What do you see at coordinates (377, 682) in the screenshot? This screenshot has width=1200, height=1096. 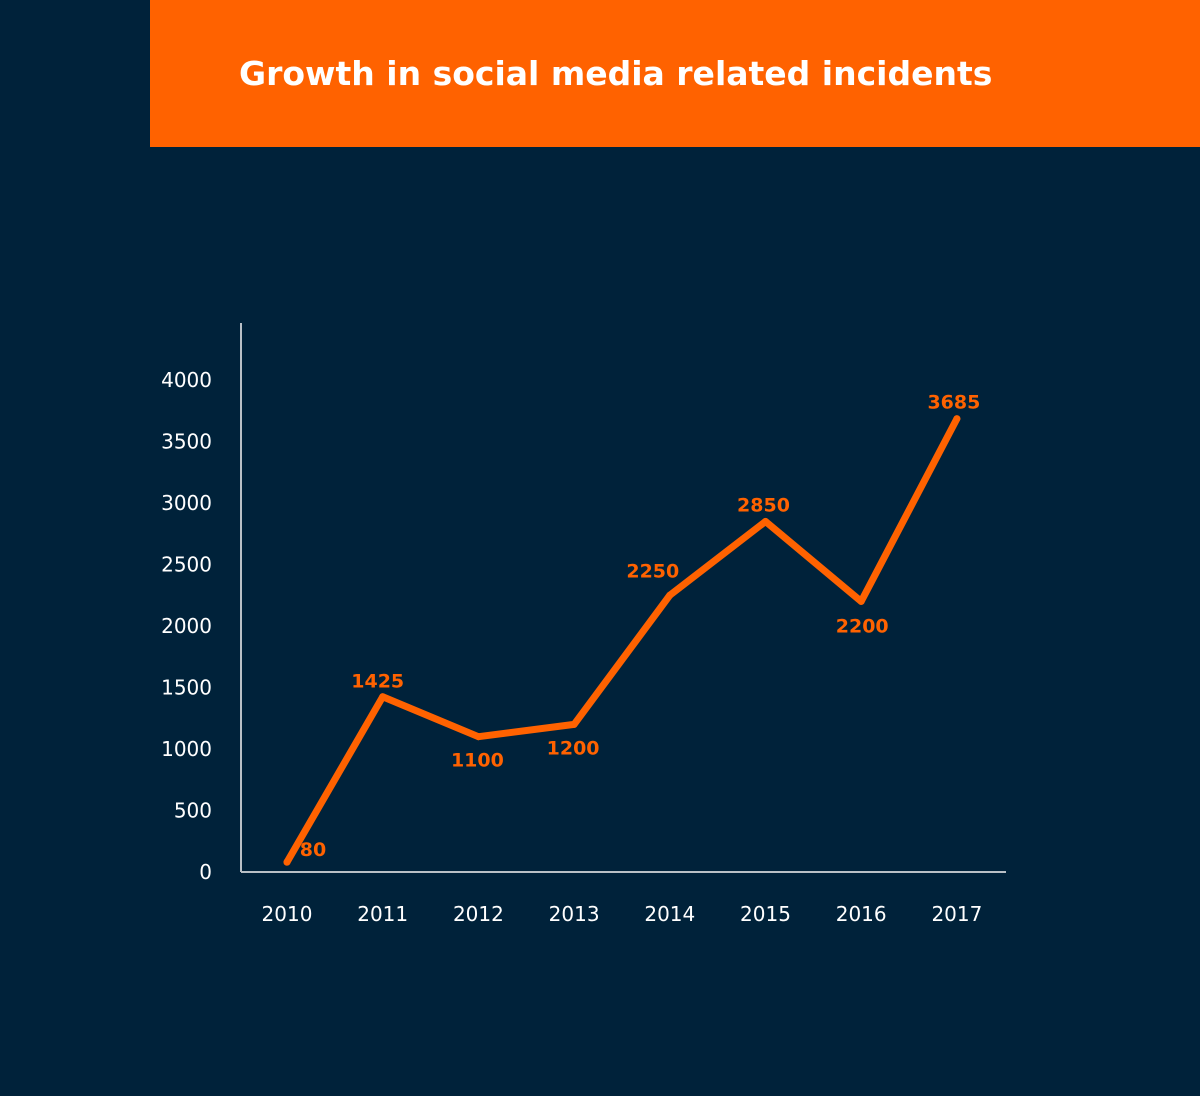 I see `data-label: 1425` at bounding box center [377, 682].